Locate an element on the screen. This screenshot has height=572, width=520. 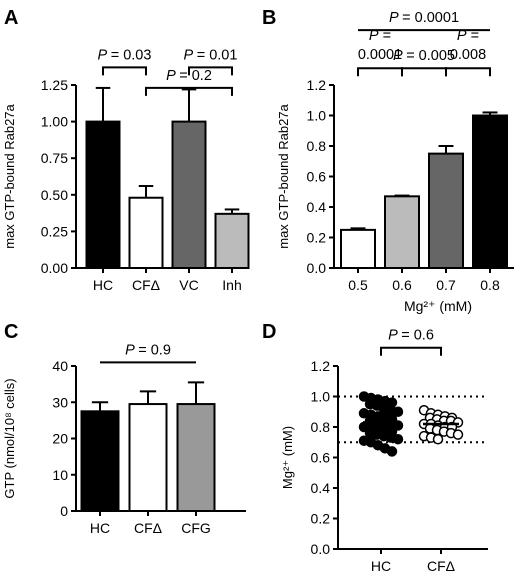
y-tick-label: 40 is located at coordinates (60, 366).